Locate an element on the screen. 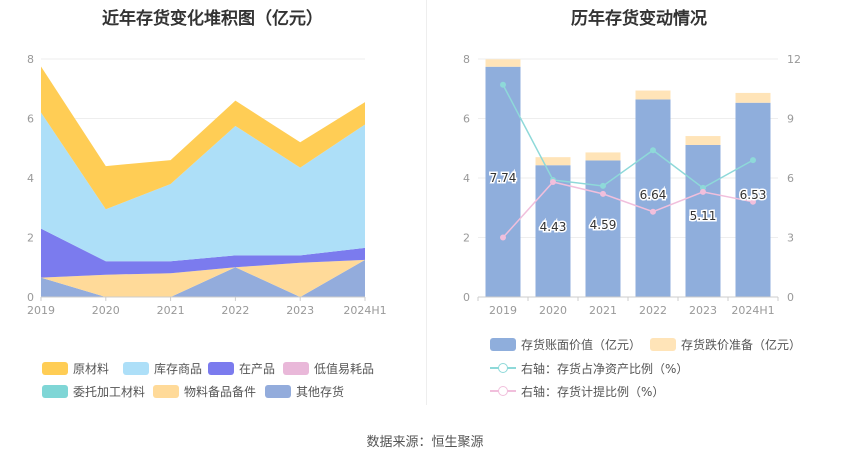  legend-label: 存货账面价值（亿元） is located at coordinates (581, 344).